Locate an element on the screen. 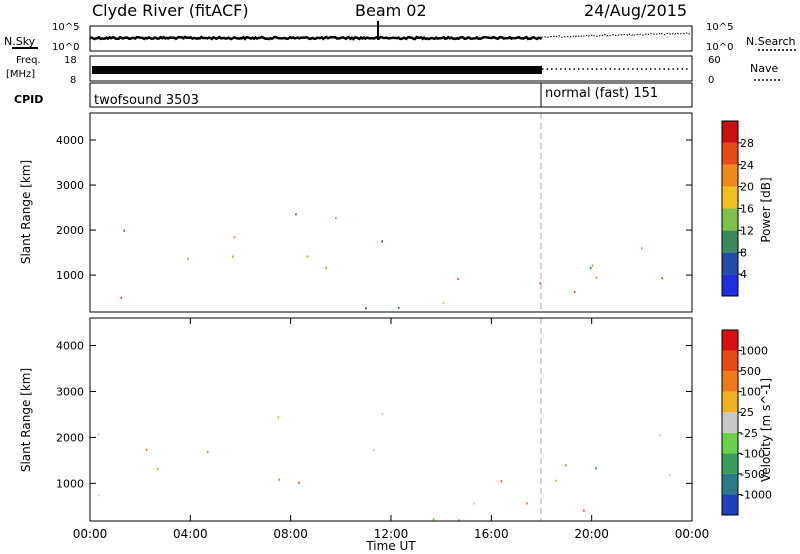 The image size is (800, 554). plot-title: Clyde River (fitACF) is located at coordinates (170, 10).